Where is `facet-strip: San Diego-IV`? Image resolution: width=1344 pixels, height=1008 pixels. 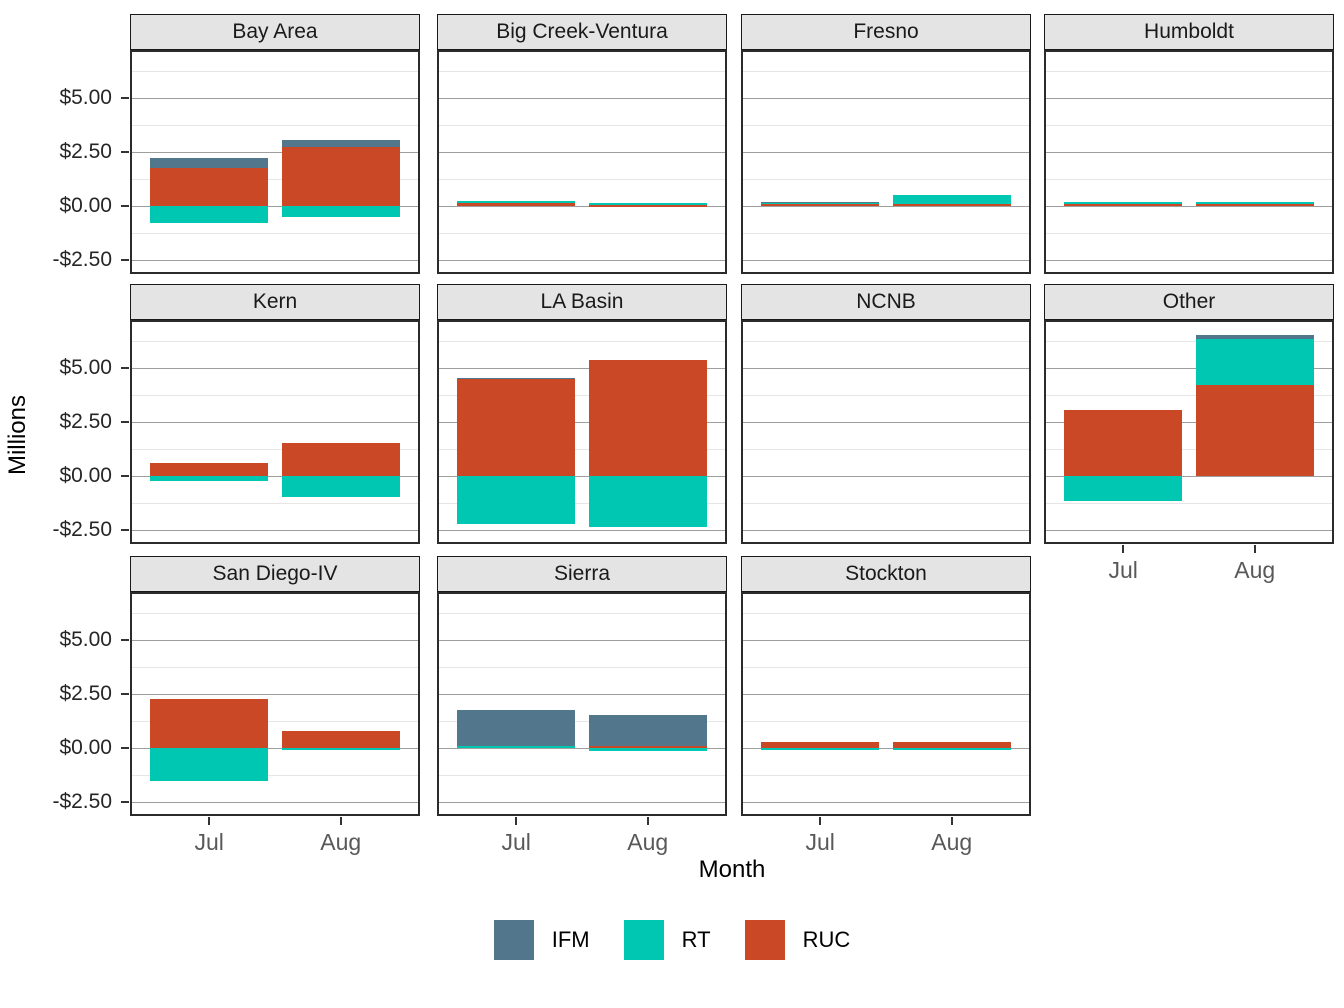
facet-strip: San Diego-IV is located at coordinates (275, 574).